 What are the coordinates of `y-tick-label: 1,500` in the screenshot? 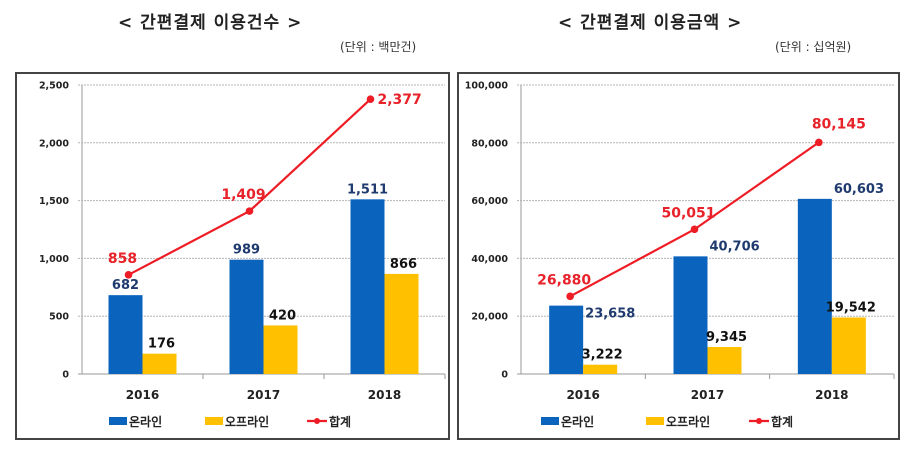 It's located at (54, 201).